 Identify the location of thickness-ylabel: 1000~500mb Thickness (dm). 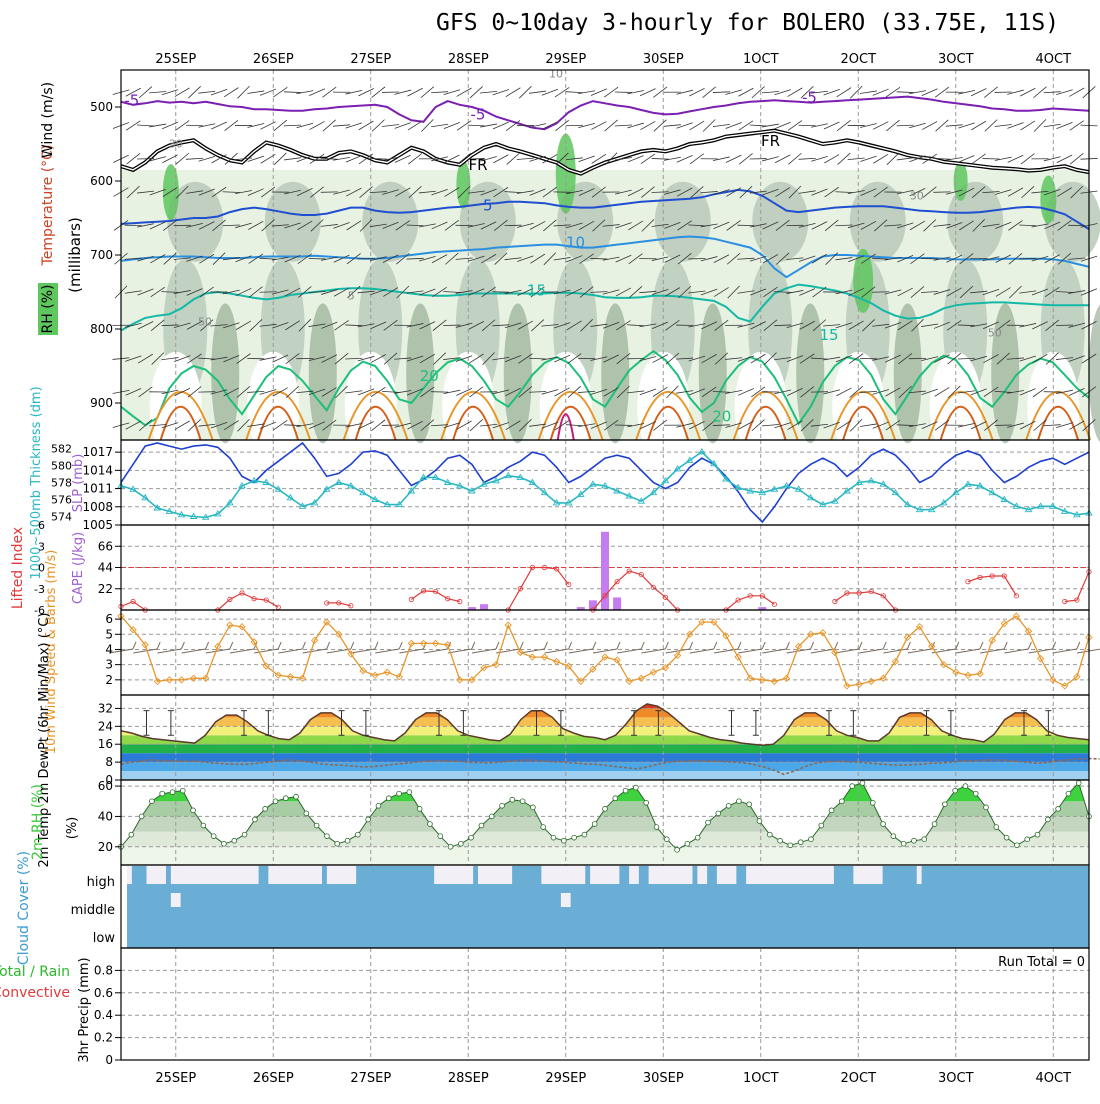
(36, 482).